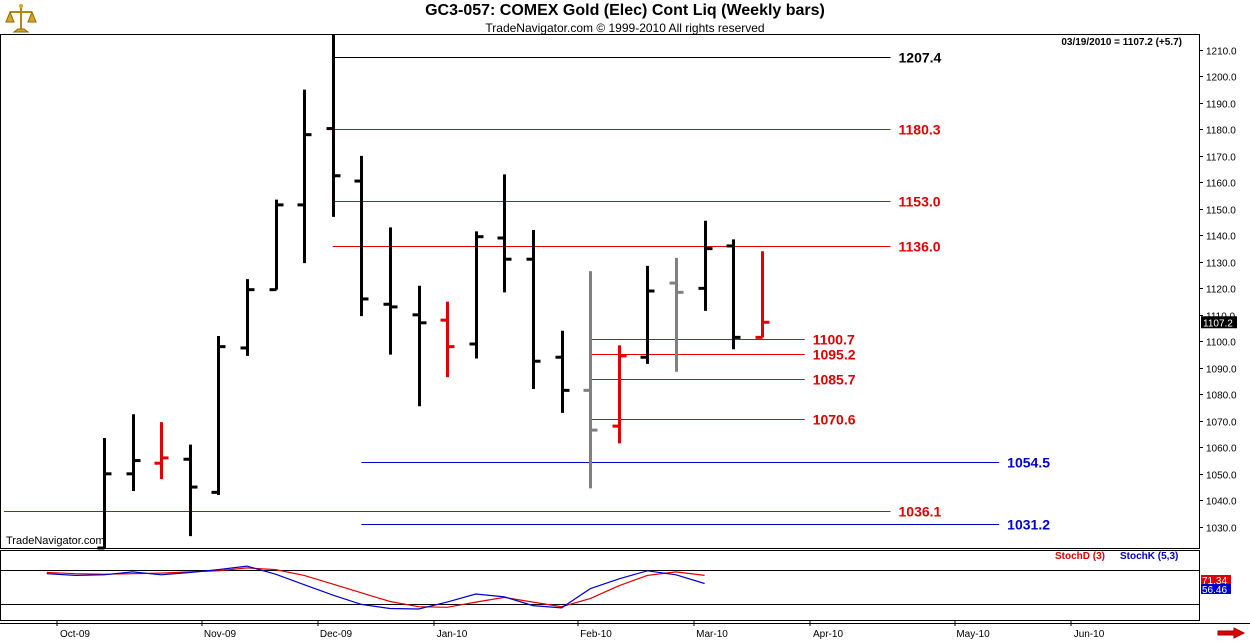  I want to click on level-label-1036.1: 1036.1, so click(920, 512).